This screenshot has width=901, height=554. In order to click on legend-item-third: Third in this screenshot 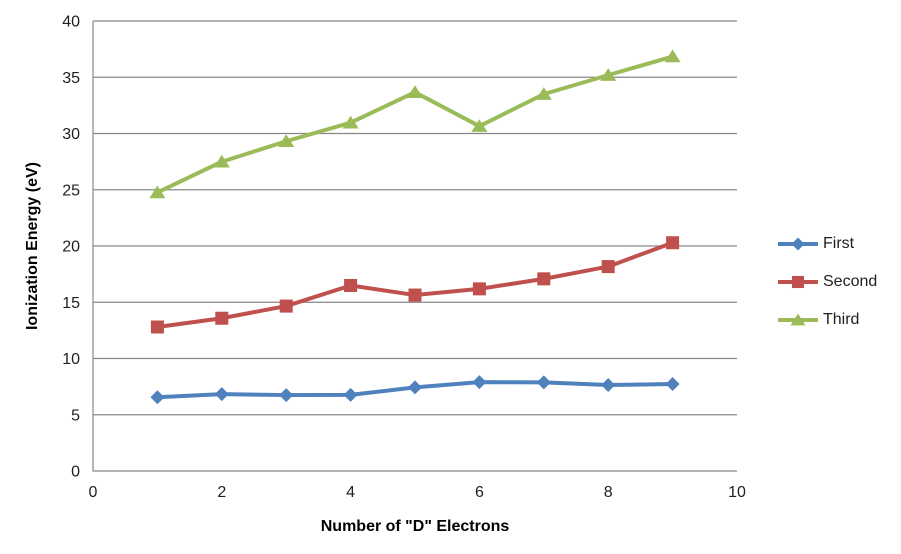, I will do `click(827, 320)`.